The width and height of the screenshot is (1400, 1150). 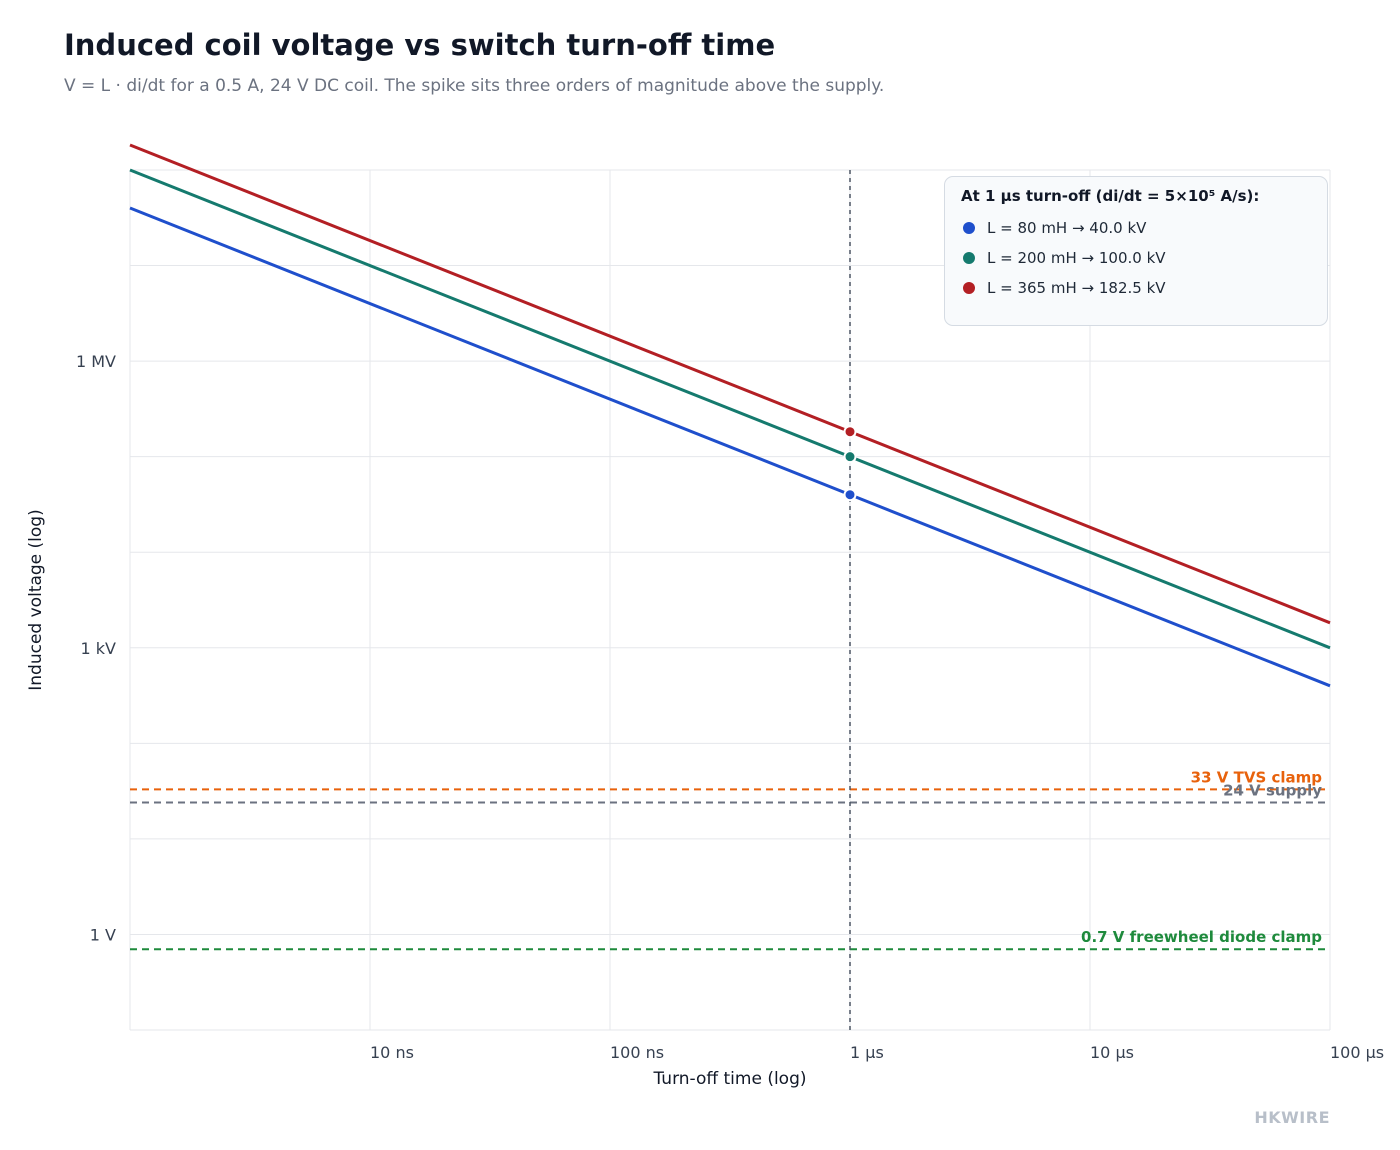 What do you see at coordinates (969, 228) in the screenshot?
I see `legend-dot-80mh` at bounding box center [969, 228].